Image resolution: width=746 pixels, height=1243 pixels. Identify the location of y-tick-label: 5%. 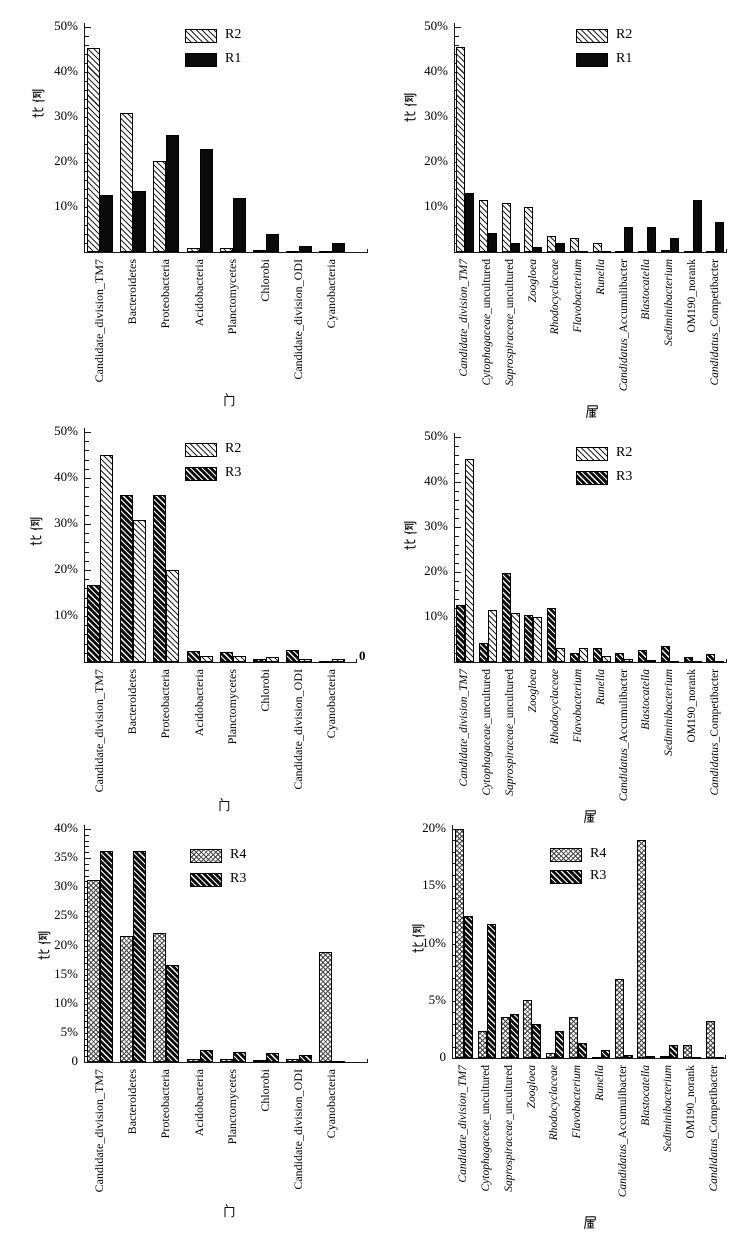
(69, 1031).